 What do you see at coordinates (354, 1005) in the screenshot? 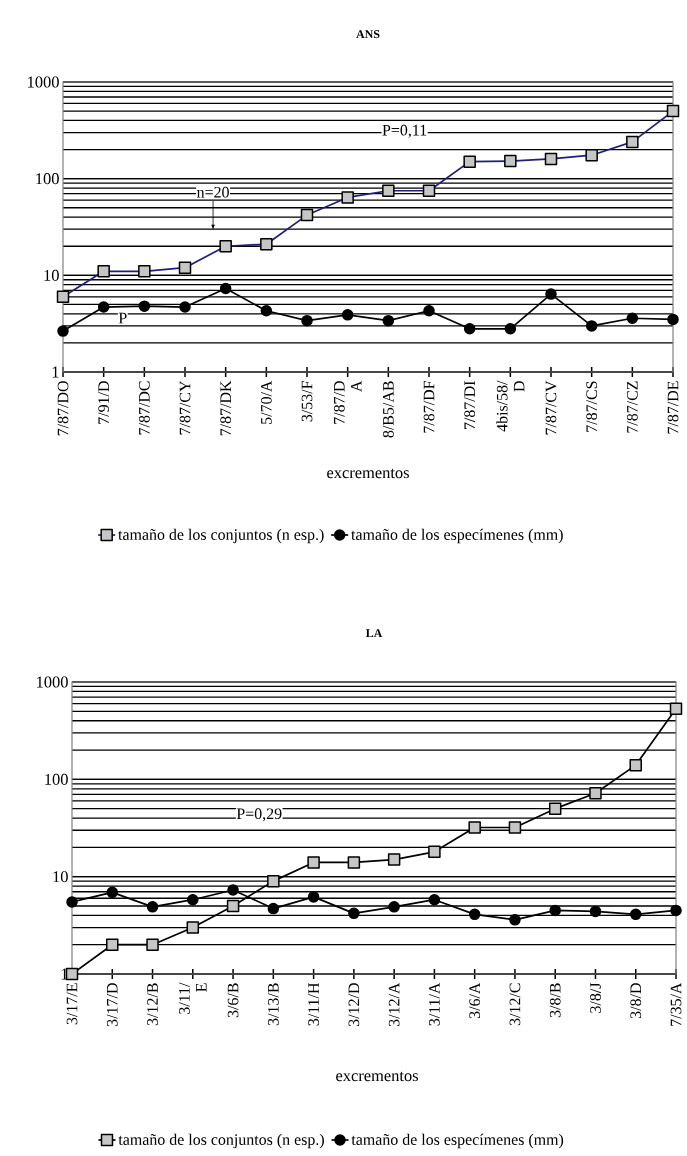
I see `x-tick-label: 3/12/D` at bounding box center [354, 1005].